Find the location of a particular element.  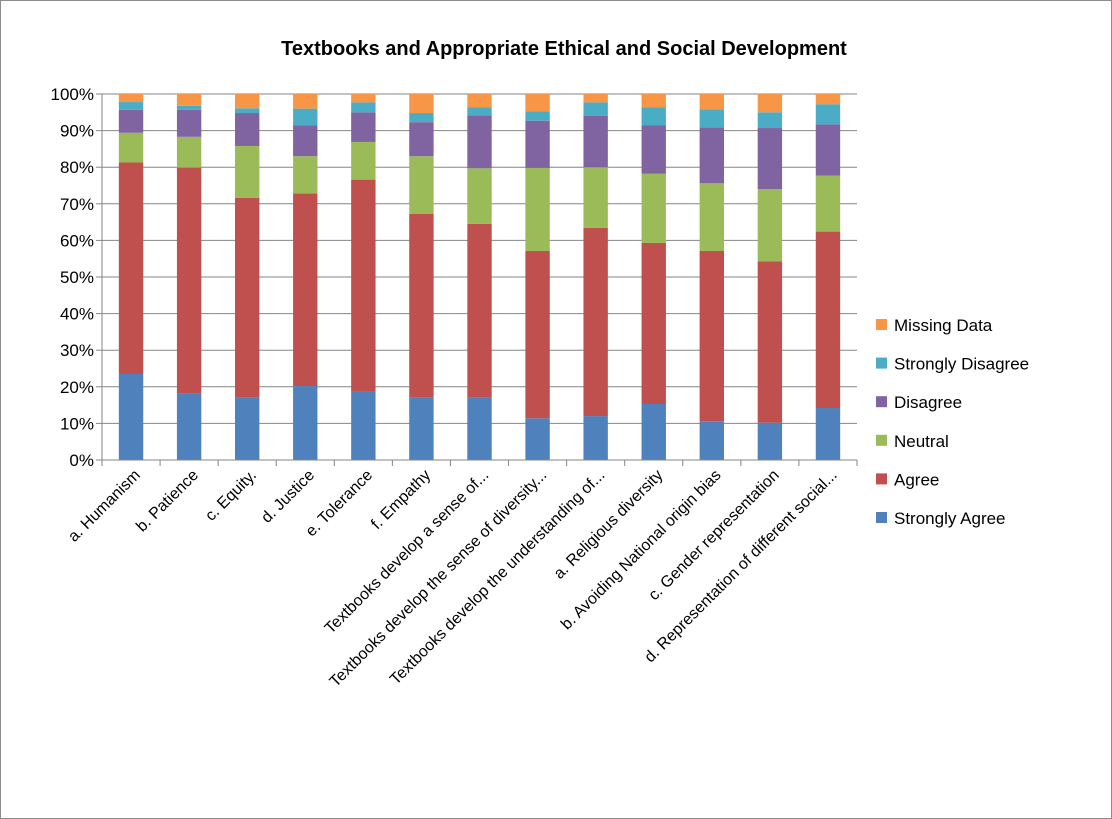

x-tick-label: a. Humanism is located at coordinates (104, 506).